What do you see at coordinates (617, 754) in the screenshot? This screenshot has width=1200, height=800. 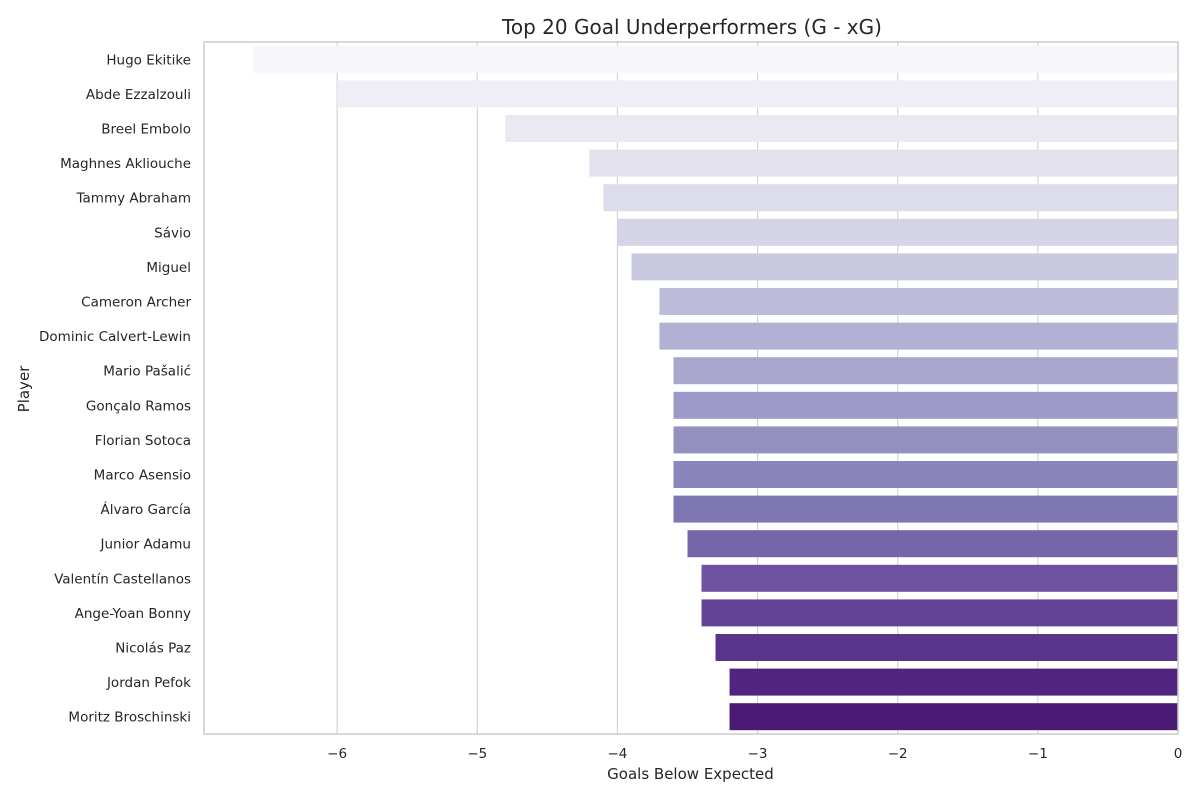 I see `x-tick-label: −4` at bounding box center [617, 754].